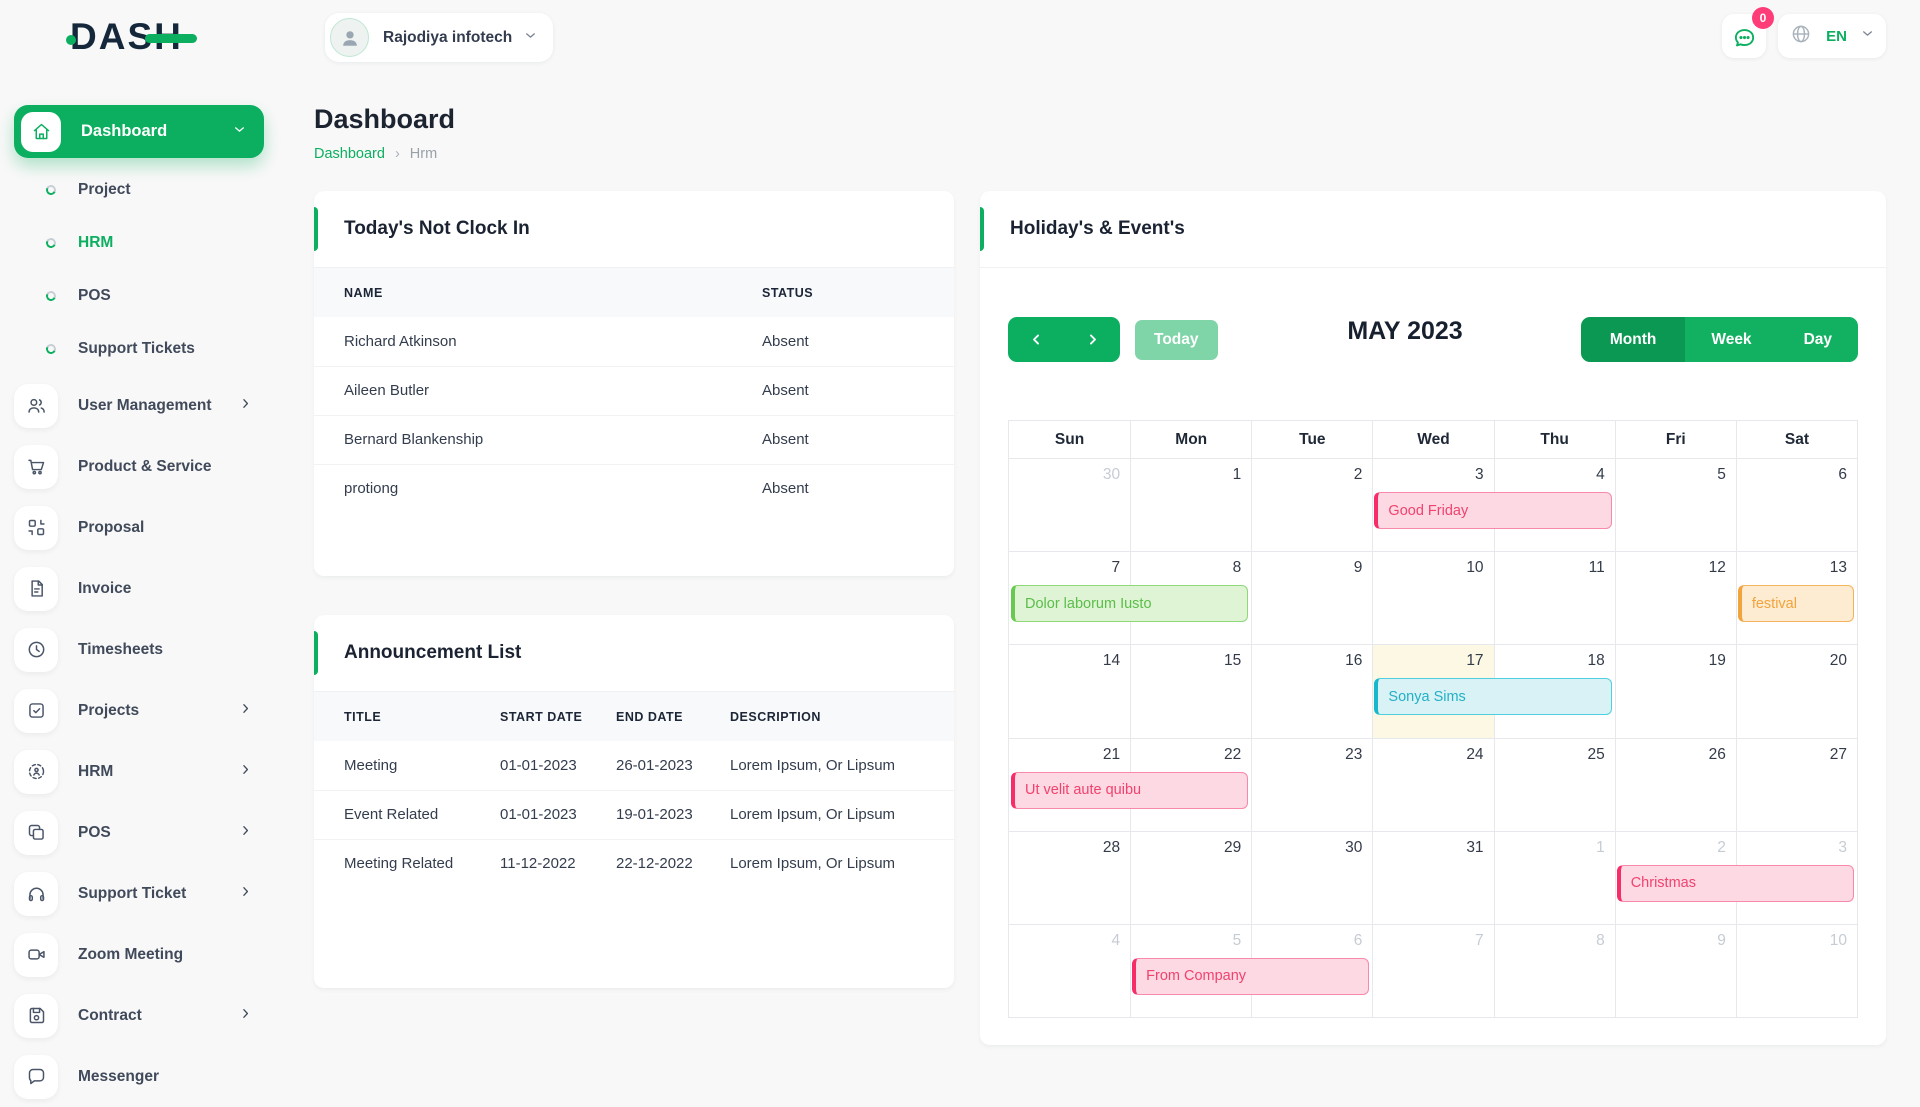 Image resolution: width=1920 pixels, height=1107 pixels. Describe the element at coordinates (1130, 604) in the screenshot. I see `calendar-event: Dolor laborum Iusto` at that location.